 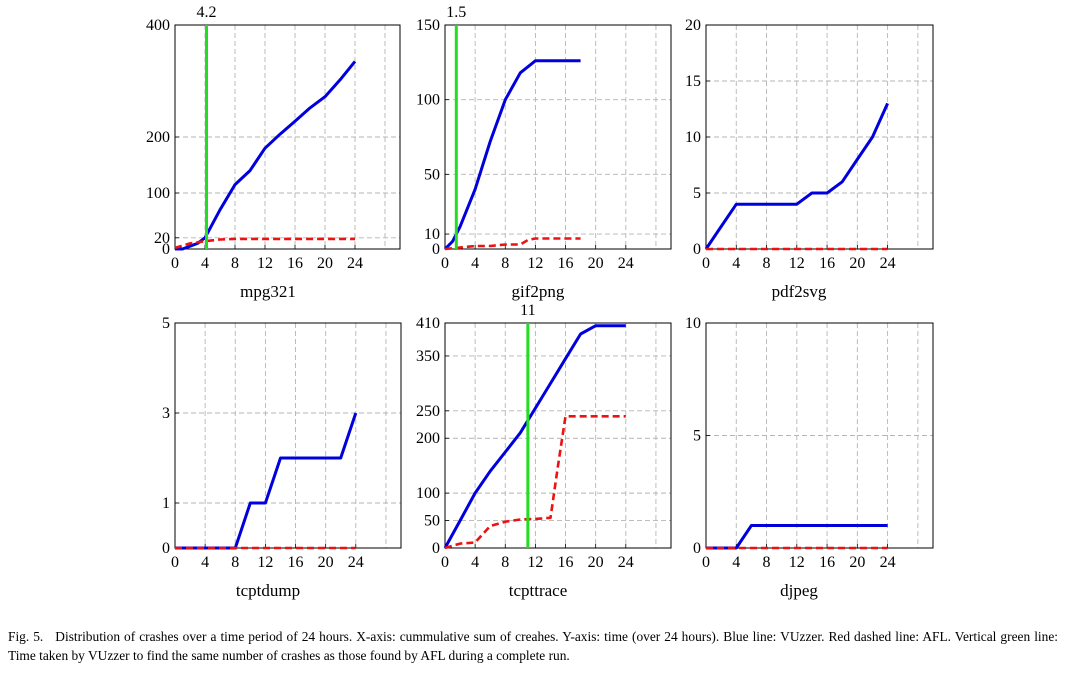 What do you see at coordinates (428, 411) in the screenshot?
I see `y-tick-label: 250` at bounding box center [428, 411].